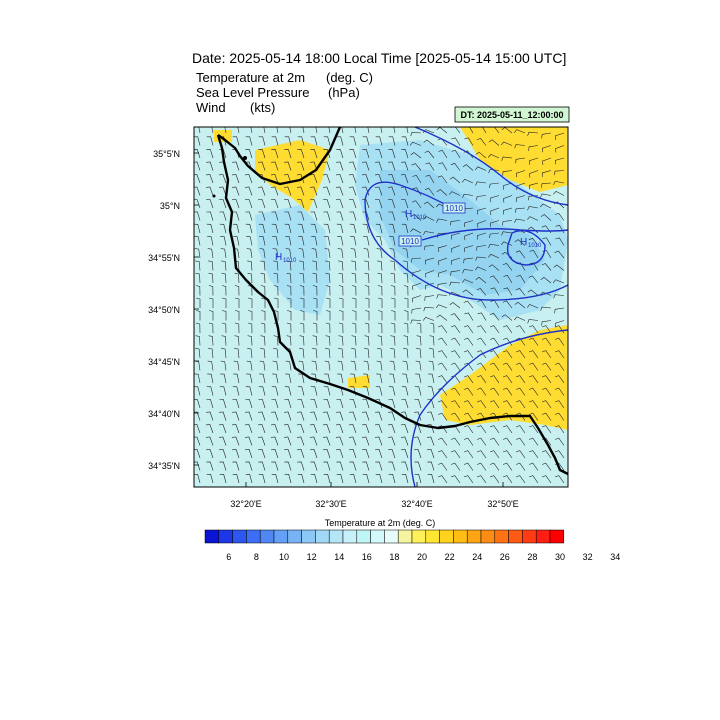 Image resolution: width=720 pixels, height=720 pixels. Describe the element at coordinates (380, 523) in the screenshot. I see `colorbar-title: Temperature at 2m (deg. C)` at that location.